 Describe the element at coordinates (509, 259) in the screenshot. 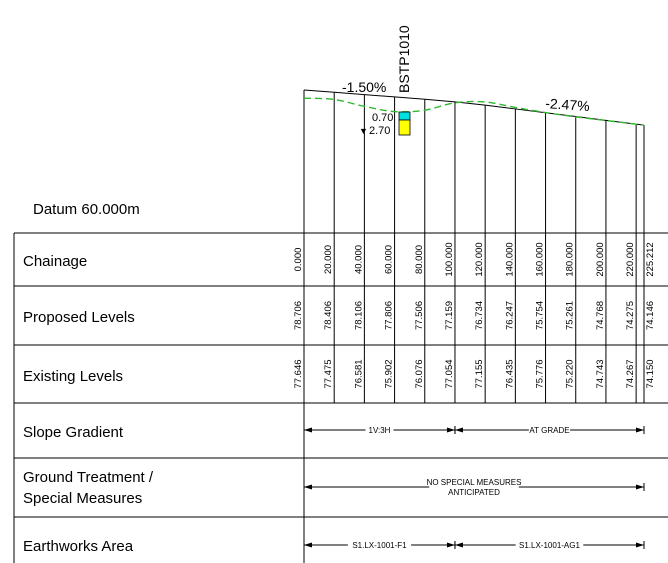

I see `chainage-cell: 140.000` at that location.